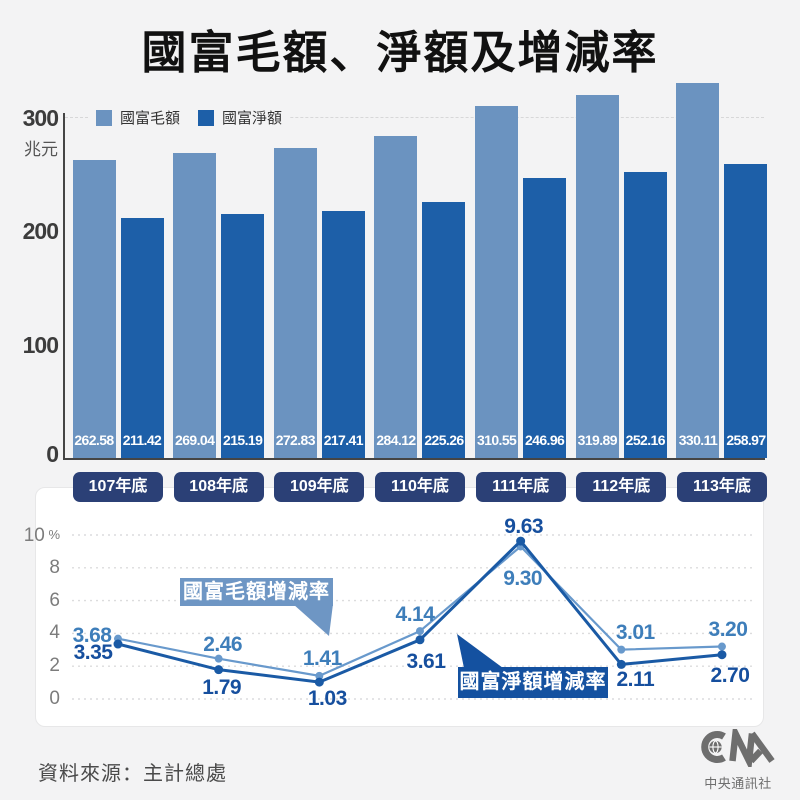 The width and height of the screenshot is (800, 800). What do you see at coordinates (322, 658) in the screenshot?
I see `gross-growth-value: 1.41` at bounding box center [322, 658].